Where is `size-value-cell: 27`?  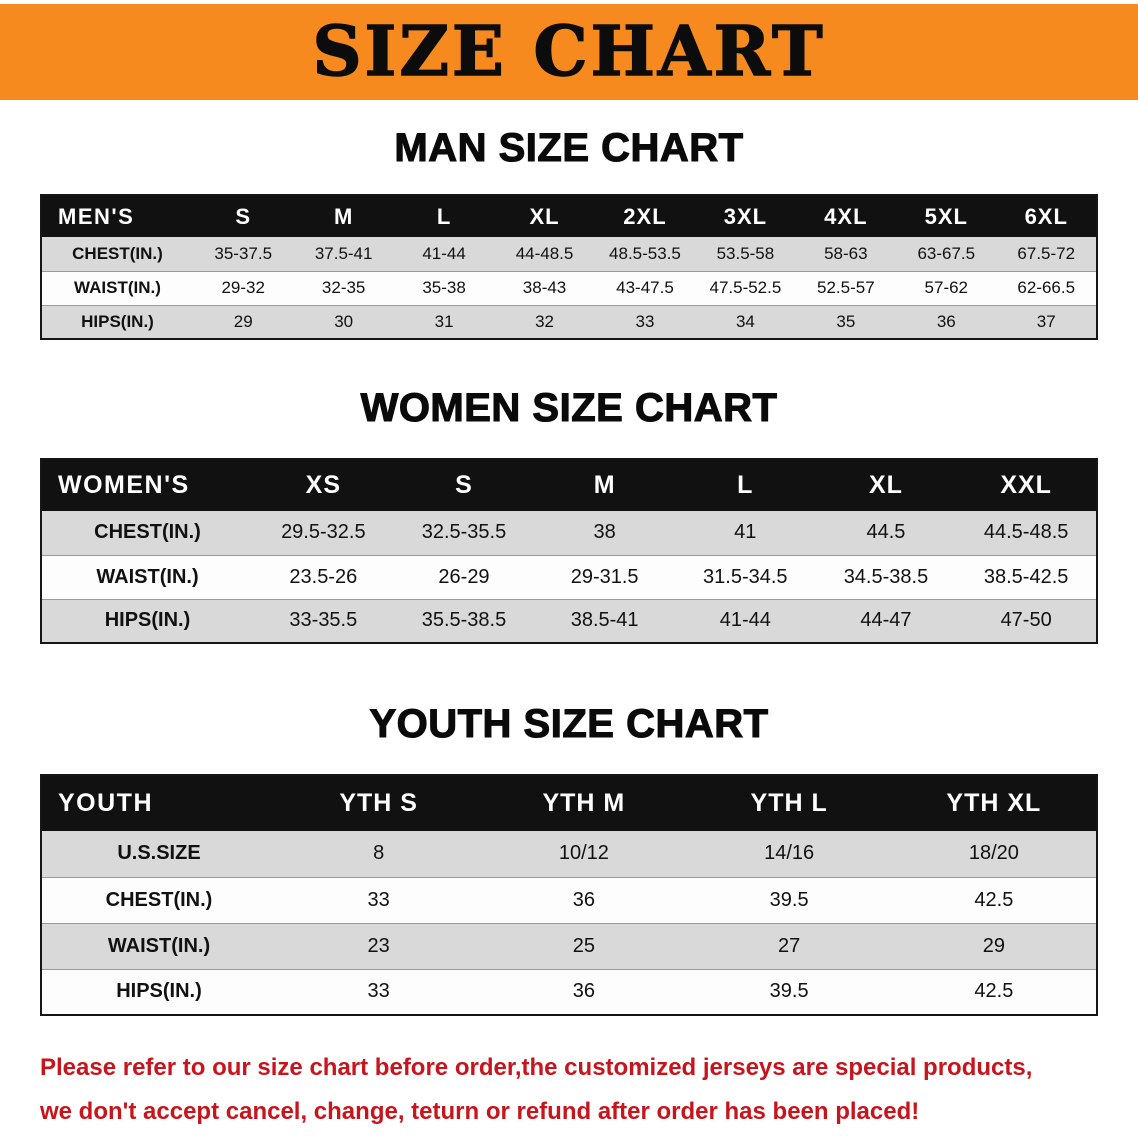
size-value-cell: 27 is located at coordinates (789, 946).